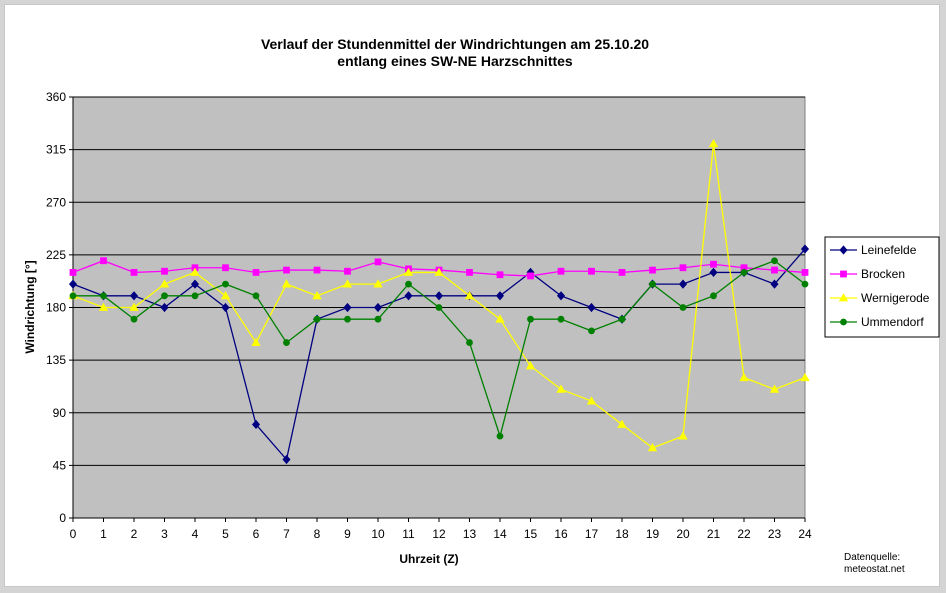 Image resolution: width=946 pixels, height=593 pixels. Describe the element at coordinates (56, 360) in the screenshot. I see `y-tick-label: 135` at that location.